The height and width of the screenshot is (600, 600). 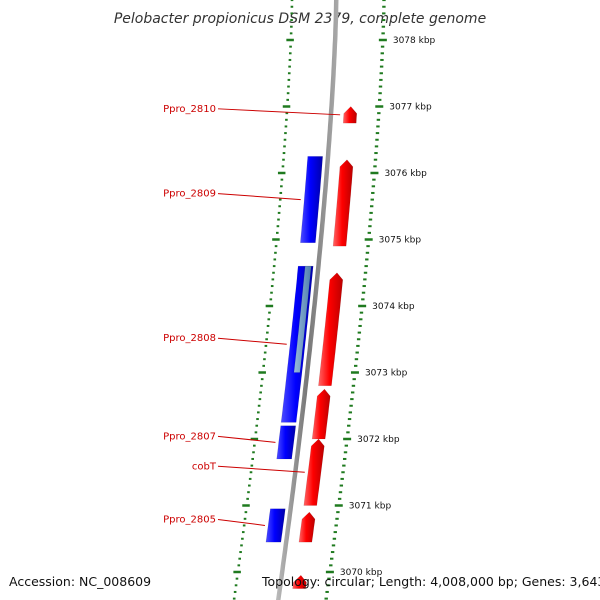 What do you see at coordinates (263, 300) in the screenshot?
I see `inner-scale-track` at bounding box center [263, 300].